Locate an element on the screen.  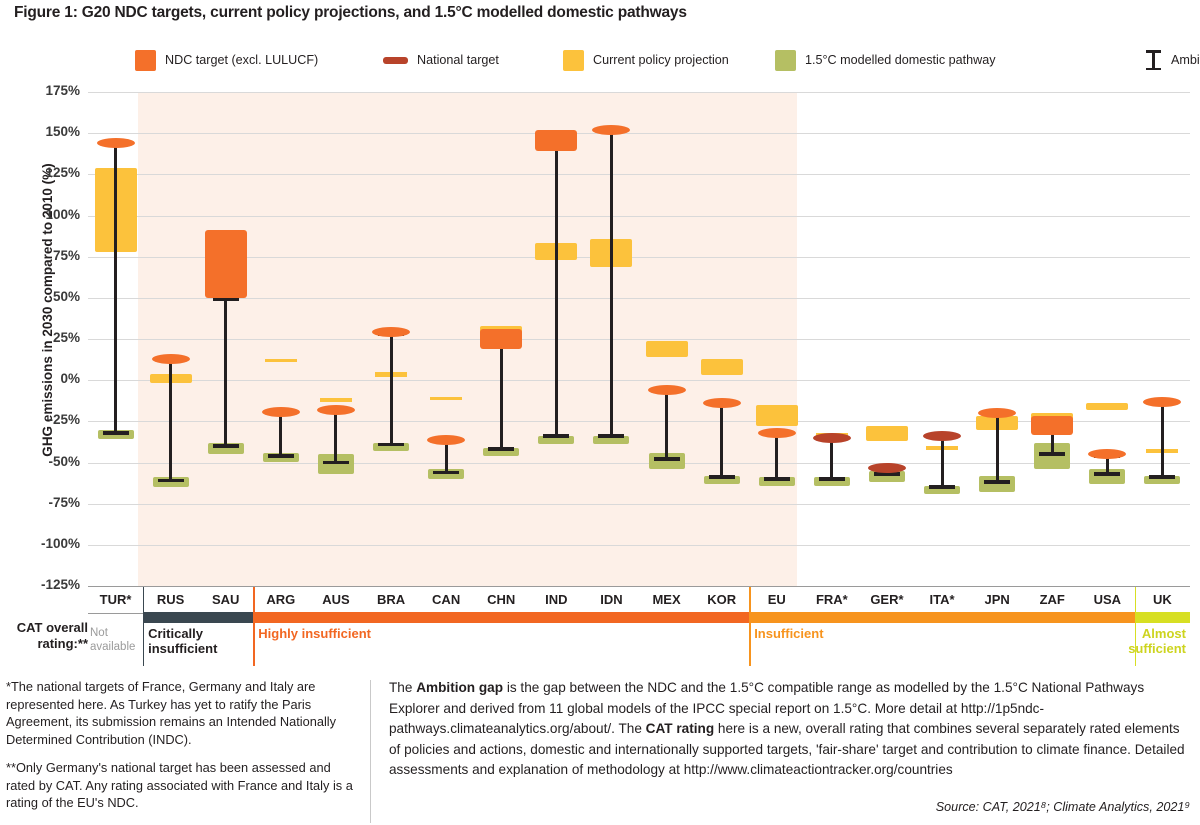
y-axis-tick-label: -50% is located at coordinates (64, 461).